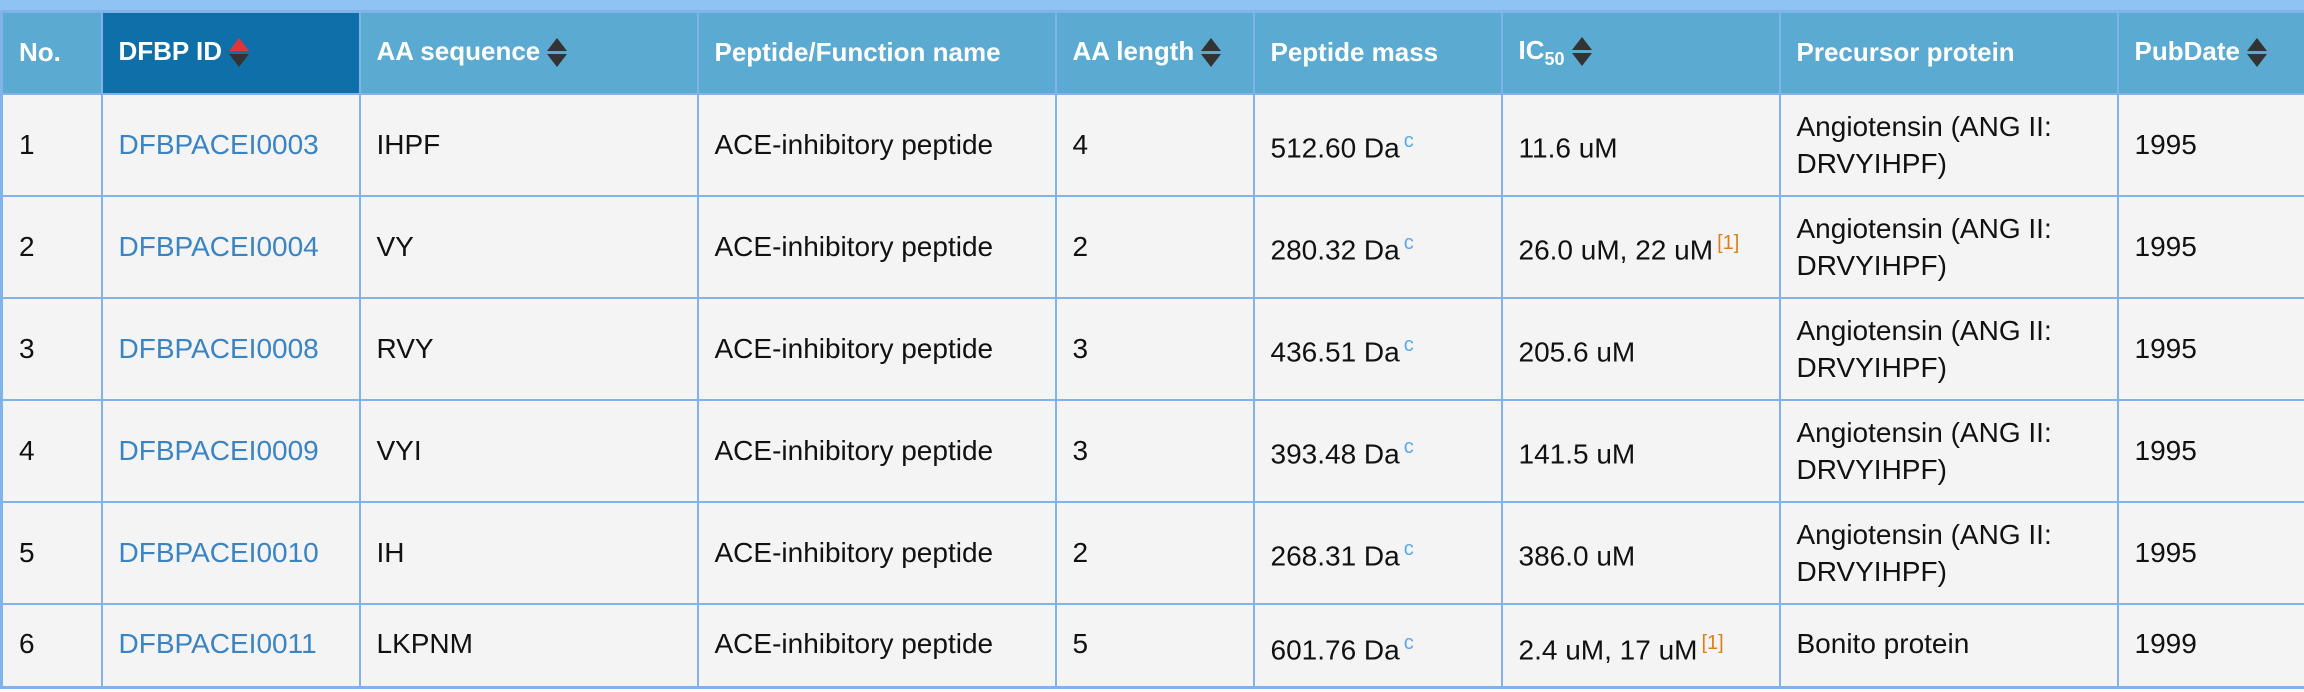  I want to click on cell-aa-sequence: LKPNM, so click(528, 645).